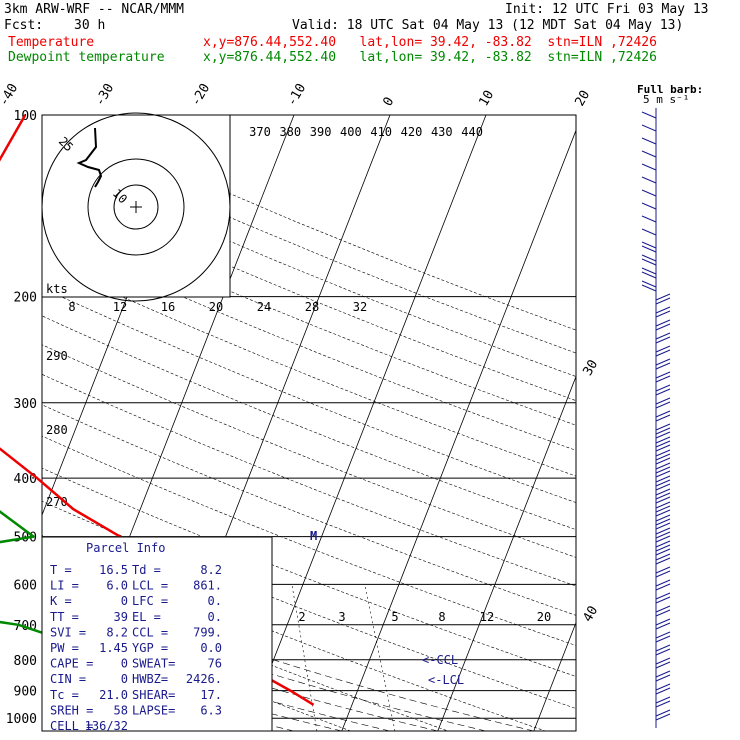 The height and width of the screenshot is (740, 740). I want to click on temperature-label: -30, so click(104, 95).